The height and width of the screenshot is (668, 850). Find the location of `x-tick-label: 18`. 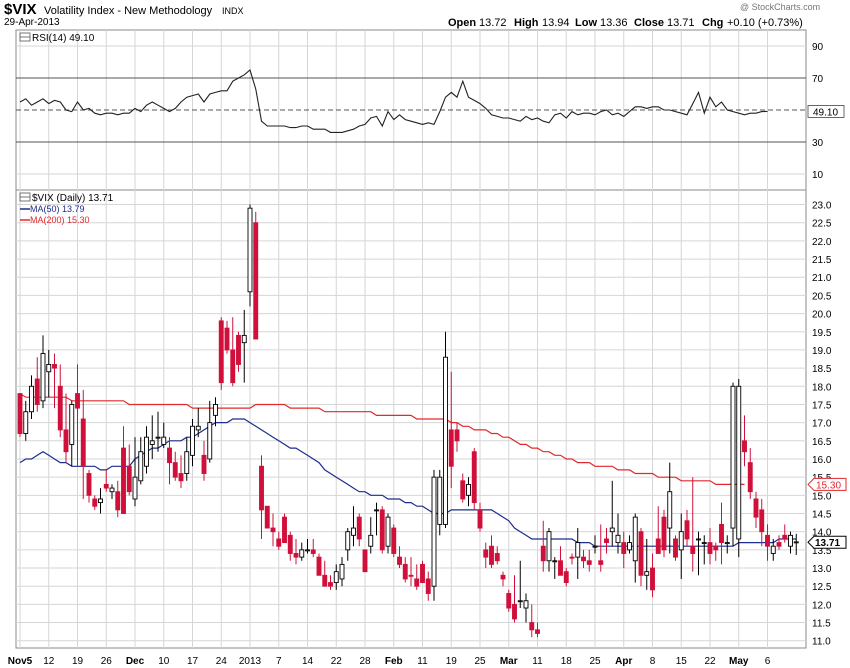

x-tick-label: 18 is located at coordinates (567, 661).